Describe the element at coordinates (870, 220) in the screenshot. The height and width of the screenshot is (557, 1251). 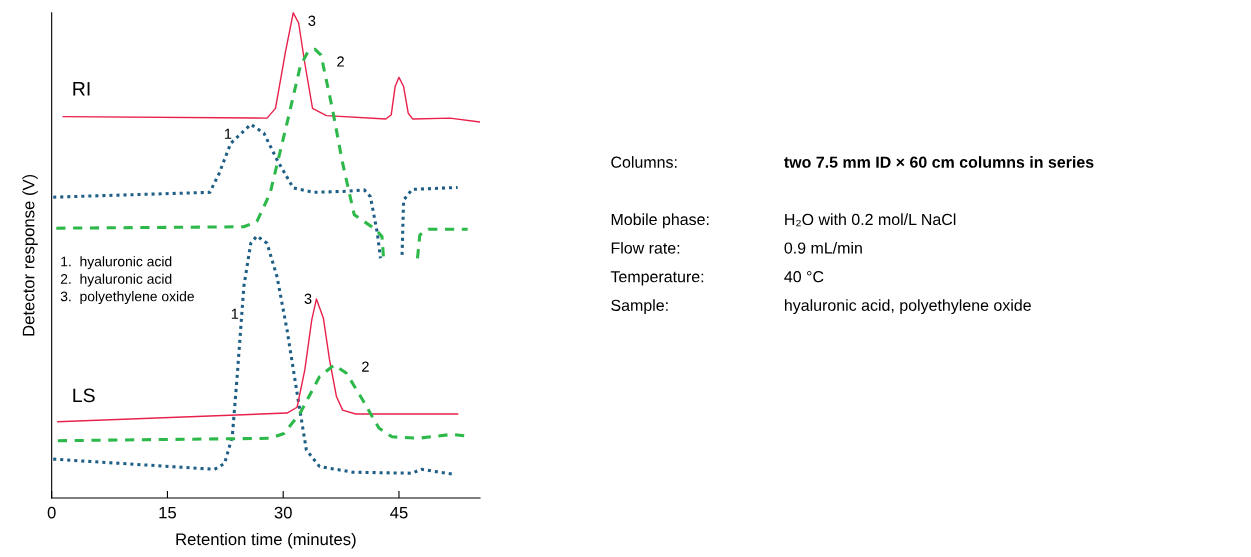
I see `text: H₂O with 0.2 mol/L NaCl` at that location.